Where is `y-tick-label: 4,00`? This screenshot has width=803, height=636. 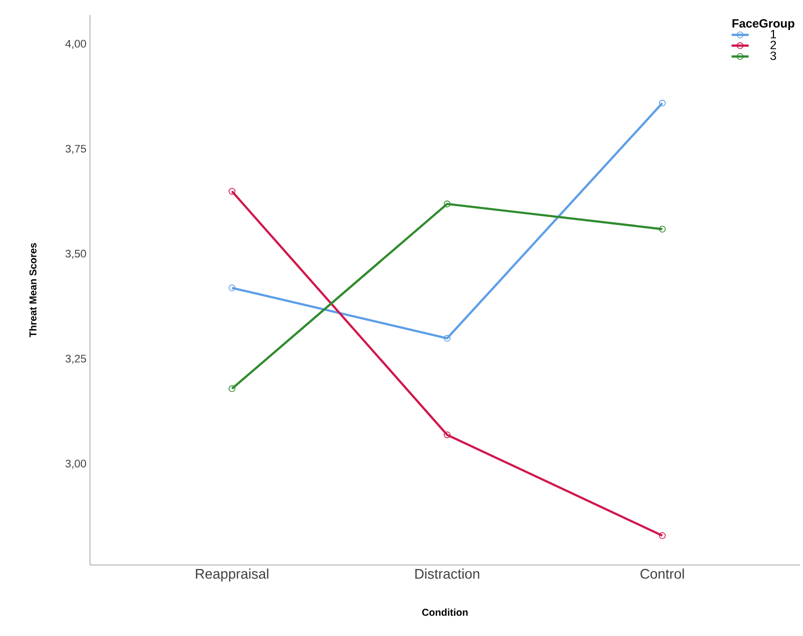
y-tick-label: 4,00 is located at coordinates (75, 44).